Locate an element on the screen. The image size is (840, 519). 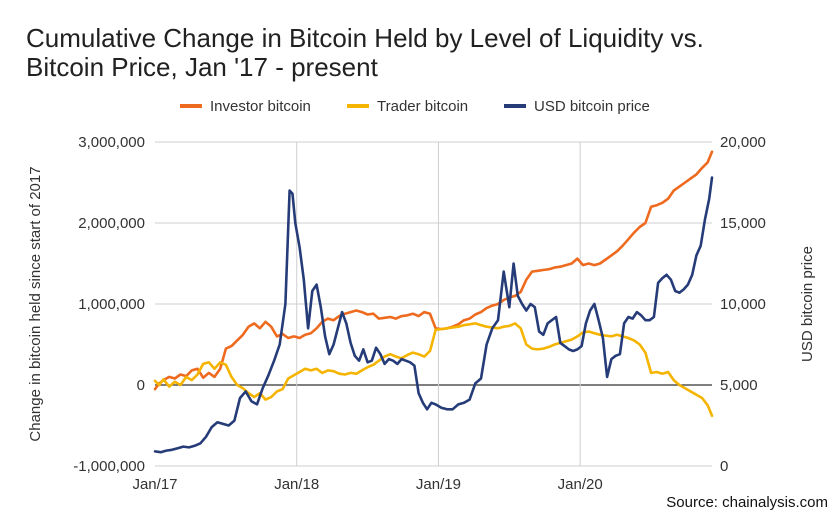
x-tick-label: Jan/20 is located at coordinates (580, 484).